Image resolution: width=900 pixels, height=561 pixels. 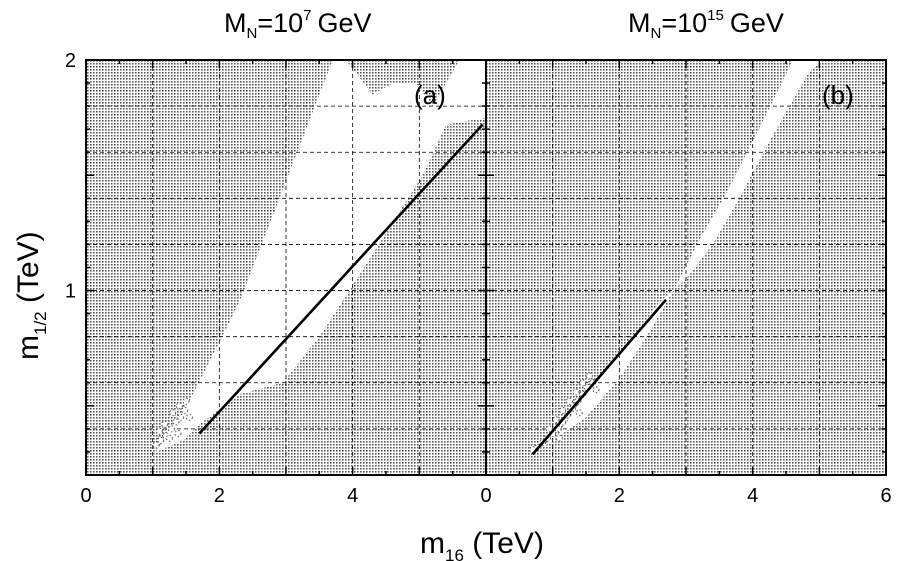 I want to click on panel-b-title: MN=1015 GeV, so click(x=706, y=24).